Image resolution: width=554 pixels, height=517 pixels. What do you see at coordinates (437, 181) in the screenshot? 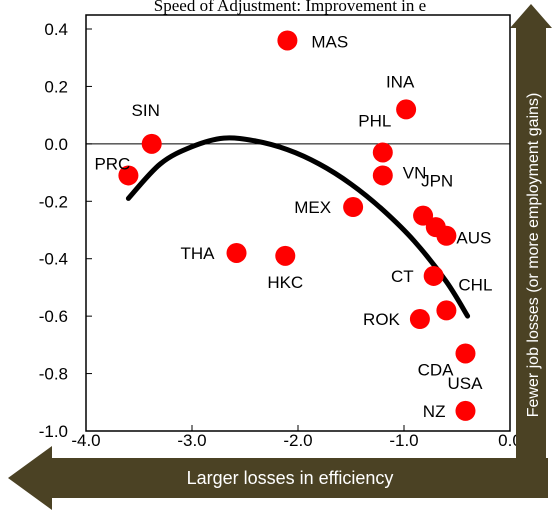
I see `label-jpn: JPN` at bounding box center [437, 181].